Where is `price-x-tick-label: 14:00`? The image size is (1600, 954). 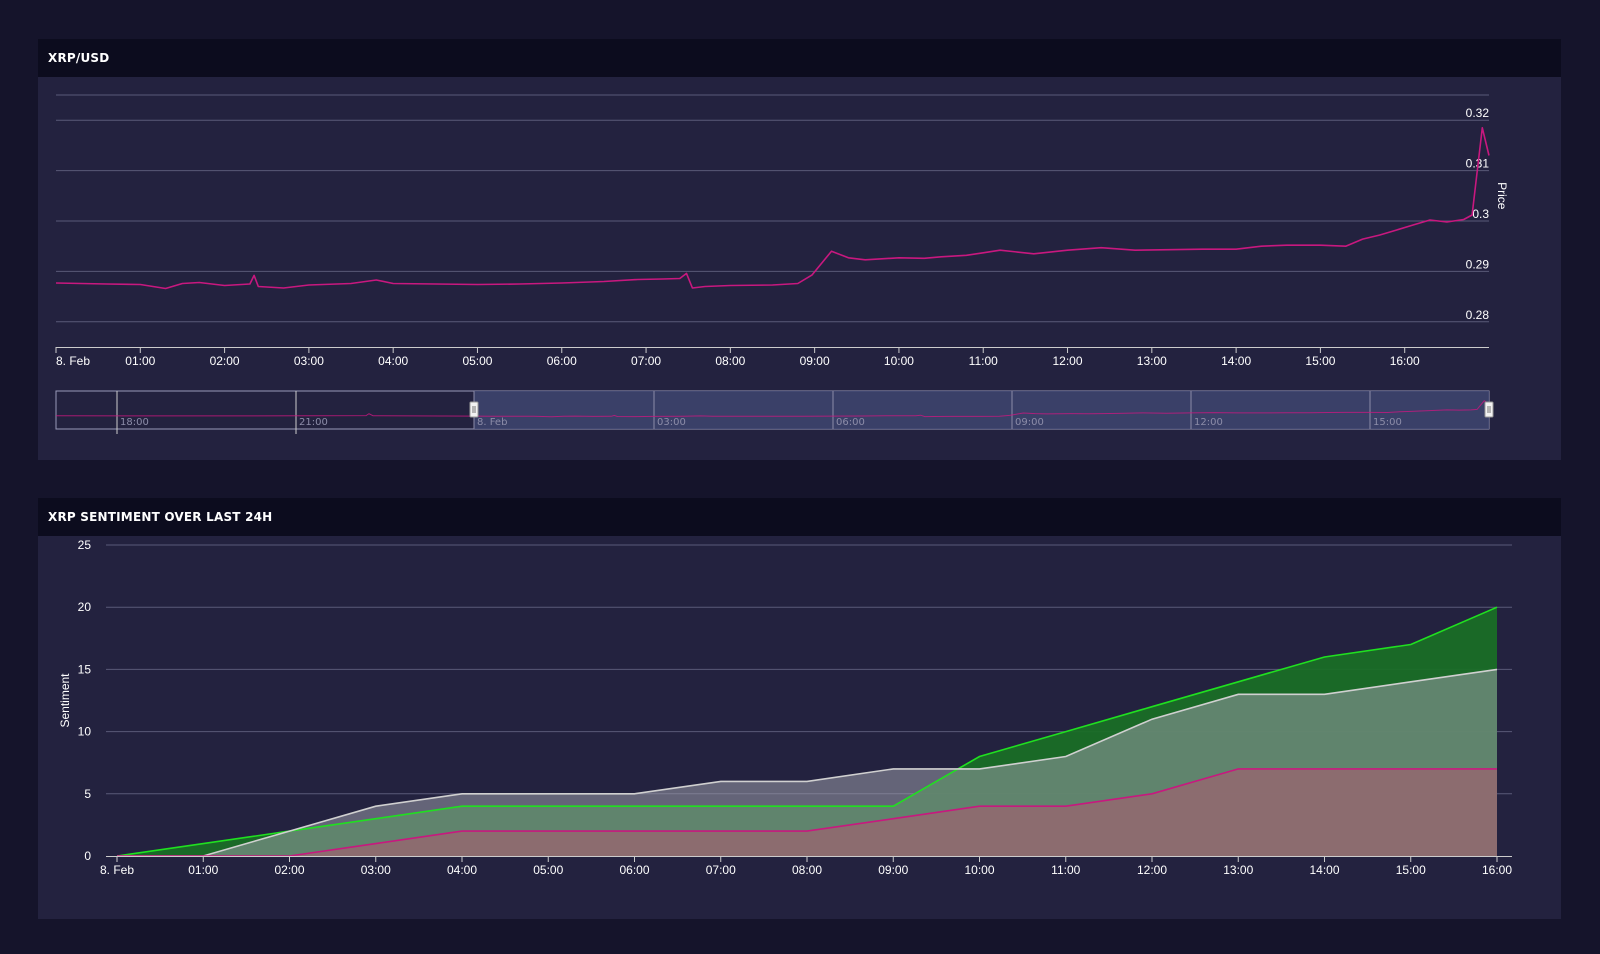
price-x-tick-label: 14:00 is located at coordinates (1236, 361).